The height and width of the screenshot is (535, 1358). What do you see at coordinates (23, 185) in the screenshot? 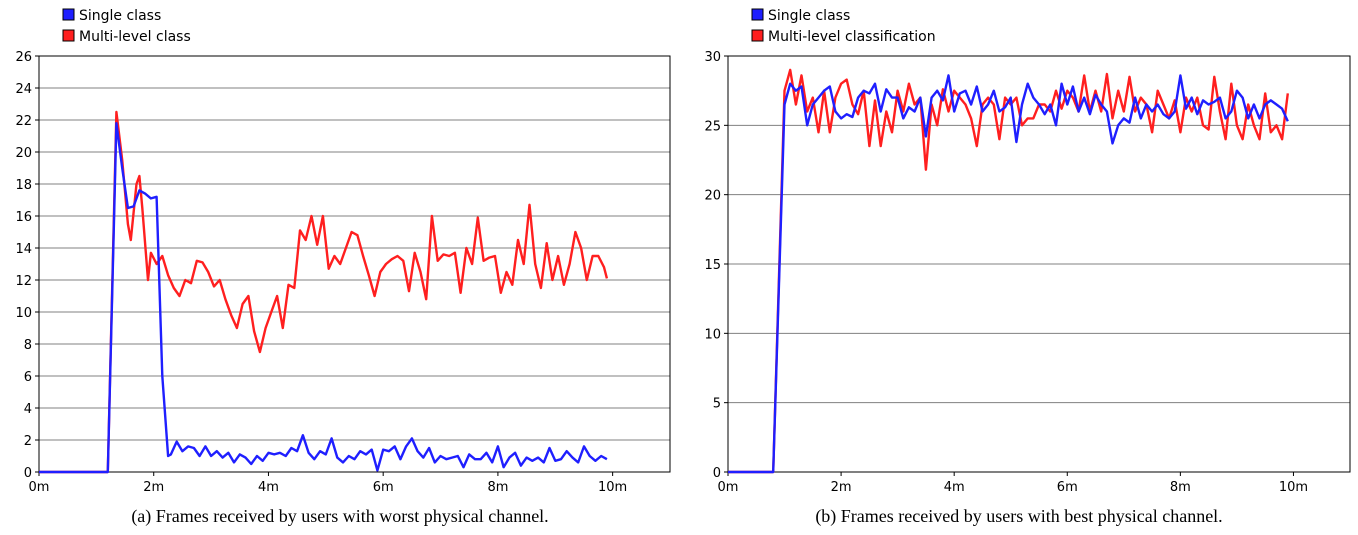
I see `y-tick-label: 18` at bounding box center [23, 185].